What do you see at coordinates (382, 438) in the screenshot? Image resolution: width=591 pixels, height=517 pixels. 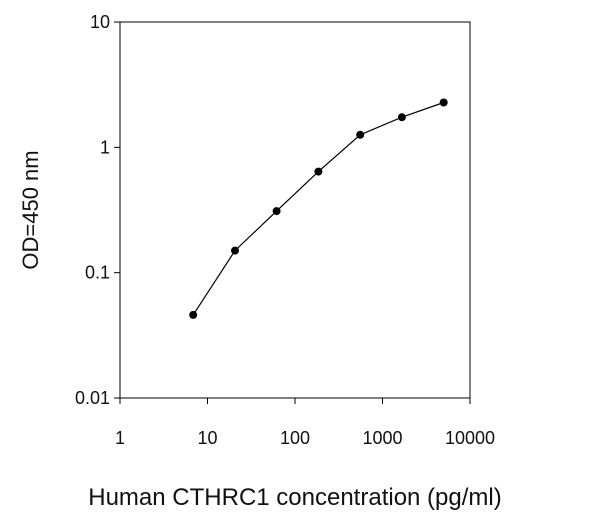 I see `x-tick-label: 1000` at bounding box center [382, 438].